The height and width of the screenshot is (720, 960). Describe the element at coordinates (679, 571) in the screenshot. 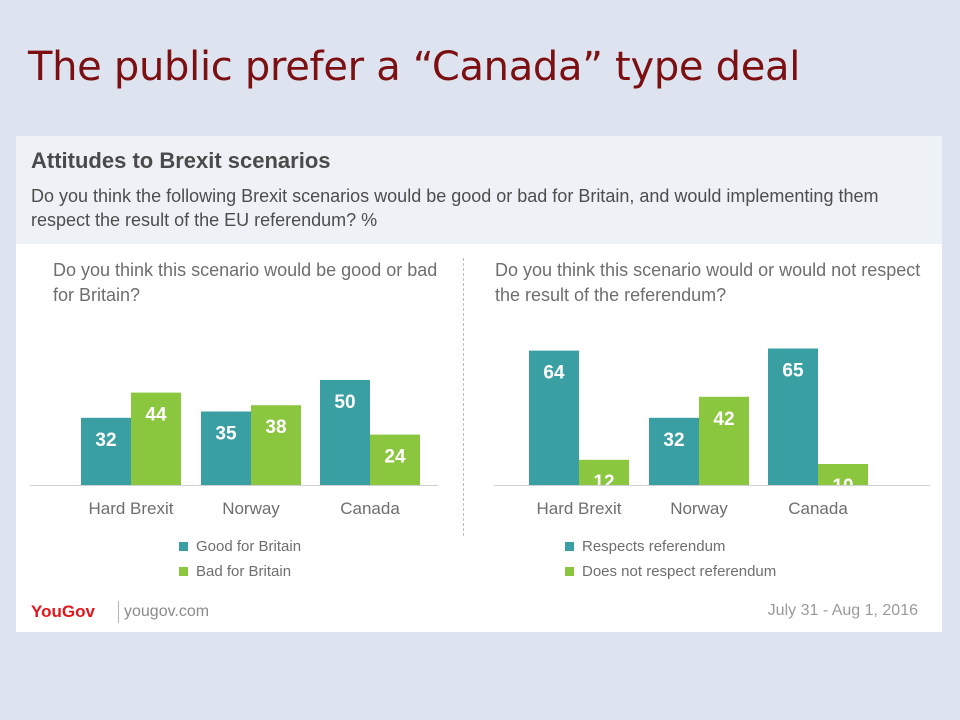

I see `legend-label-not-respects: Does not respect referendum` at that location.